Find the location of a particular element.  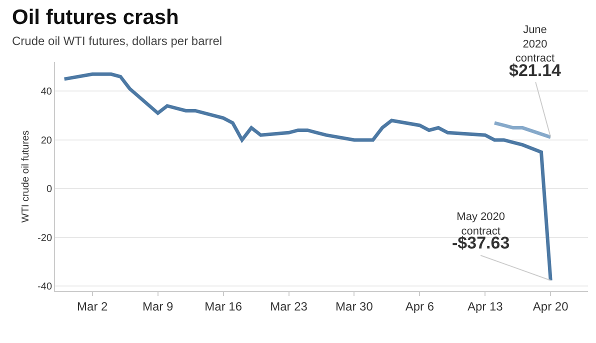

y-tick-label: -40 is located at coordinates (45, 287).